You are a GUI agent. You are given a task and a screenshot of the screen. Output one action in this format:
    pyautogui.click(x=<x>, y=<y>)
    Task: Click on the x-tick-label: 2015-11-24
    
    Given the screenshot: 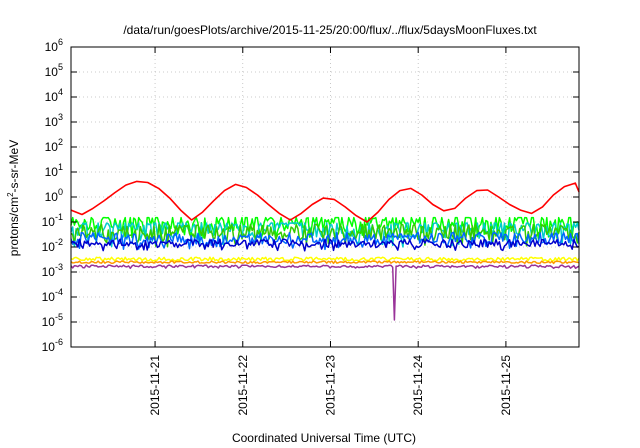 What is the action you would take?
    pyautogui.click(x=418, y=385)
    